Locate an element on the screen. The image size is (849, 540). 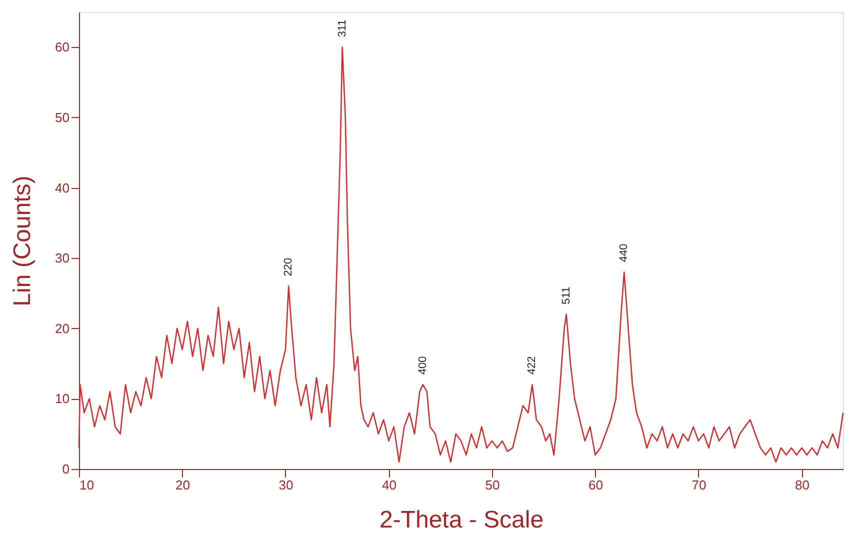
y-tick-label: 60 is located at coordinates (62, 47).